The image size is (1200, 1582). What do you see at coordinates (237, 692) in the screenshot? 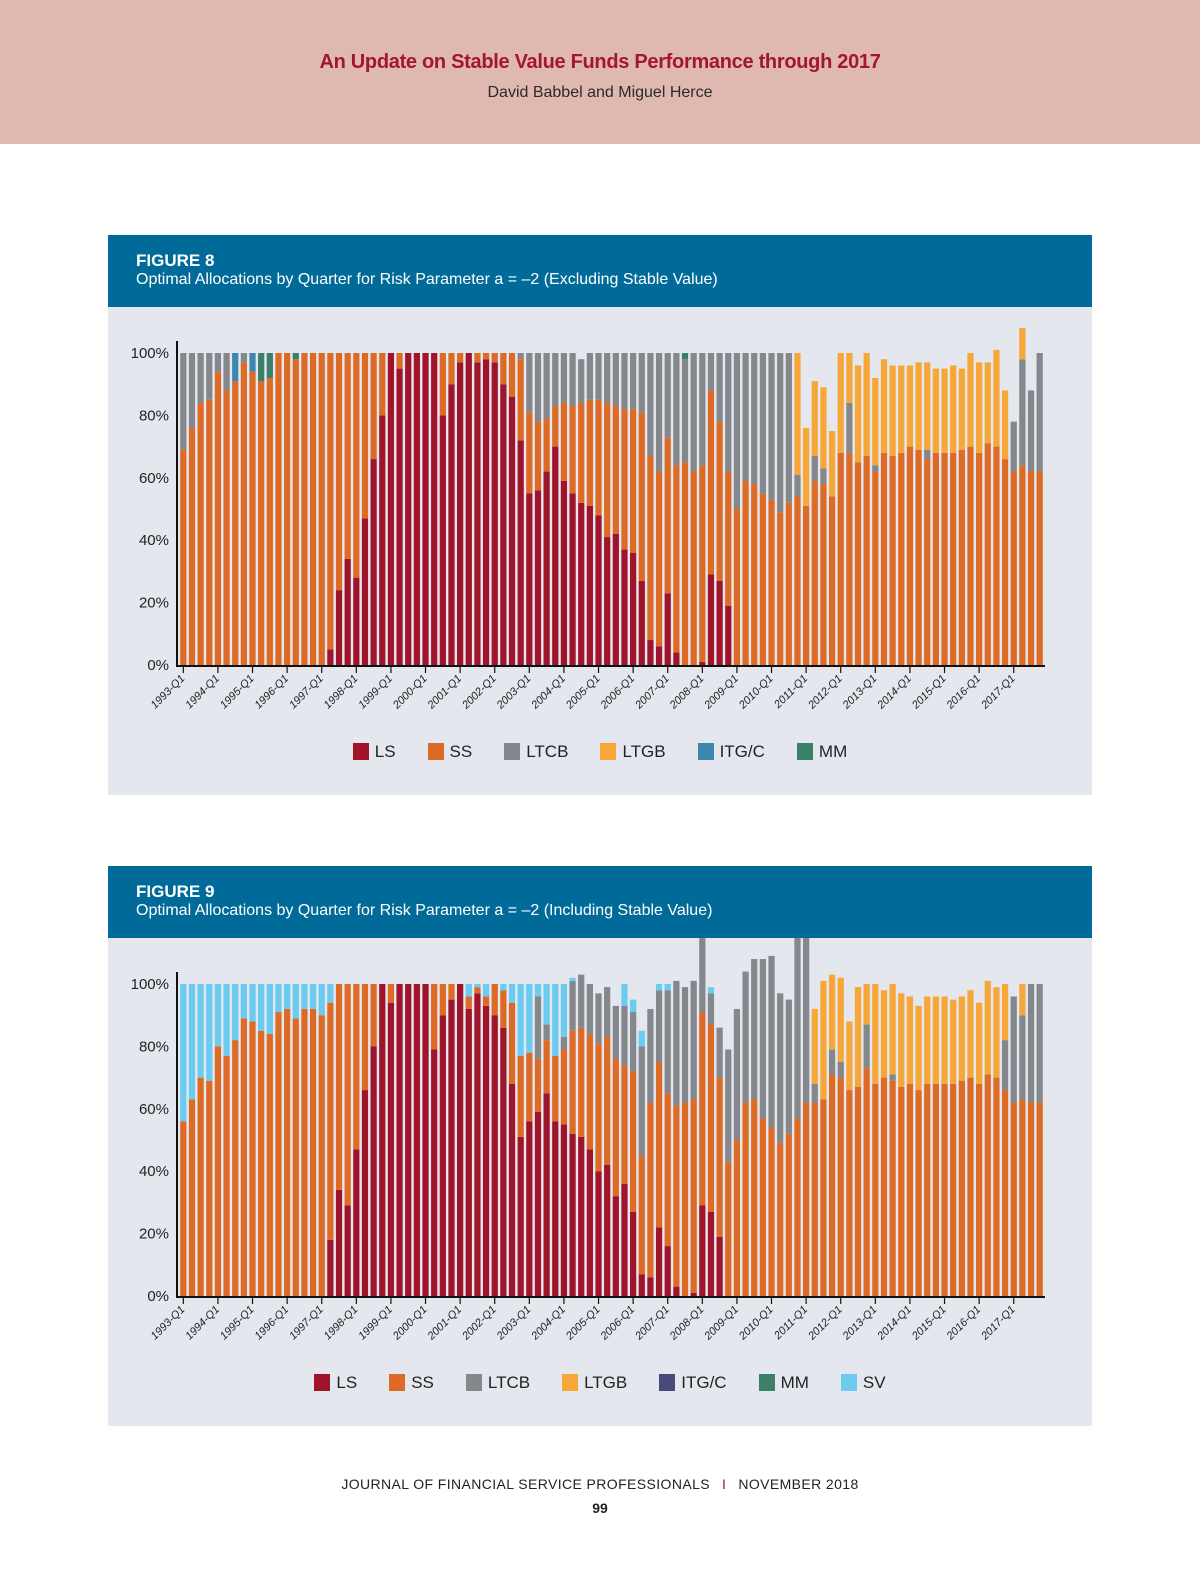
I see `x-tick-label: 1995-Q1` at bounding box center [237, 692].